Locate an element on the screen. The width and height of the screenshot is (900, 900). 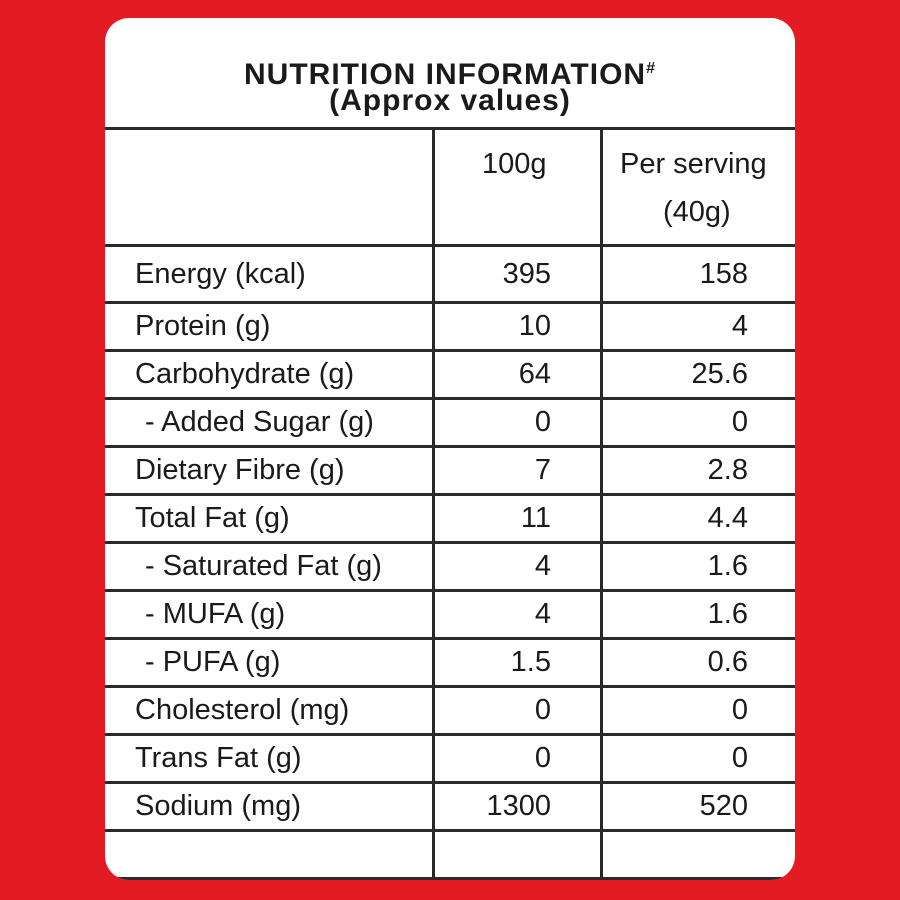
value-100g: 1.5 is located at coordinates (530, 662).